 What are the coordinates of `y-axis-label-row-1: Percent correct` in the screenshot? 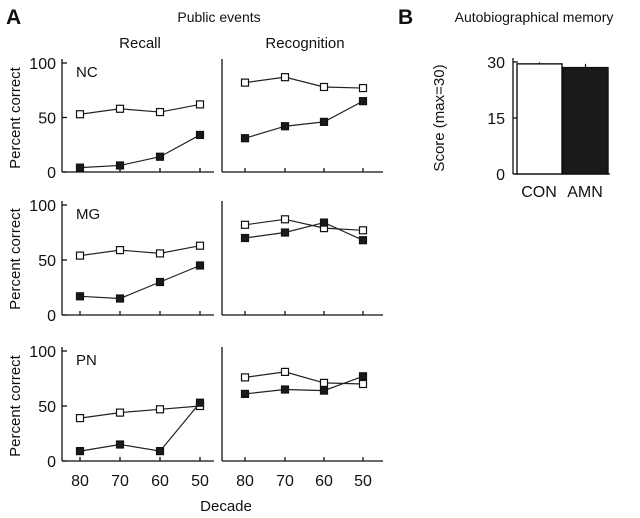 It's located at (15, 117).